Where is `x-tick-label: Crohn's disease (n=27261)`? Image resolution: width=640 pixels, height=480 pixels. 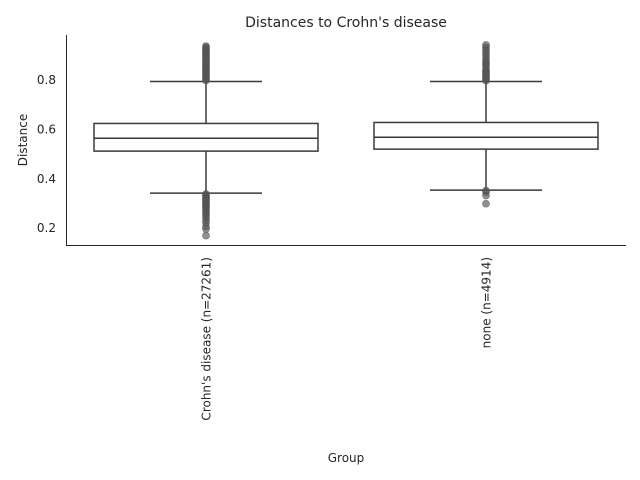
x-tick-label: Crohn's disease (n=27261) is located at coordinates (207, 339).